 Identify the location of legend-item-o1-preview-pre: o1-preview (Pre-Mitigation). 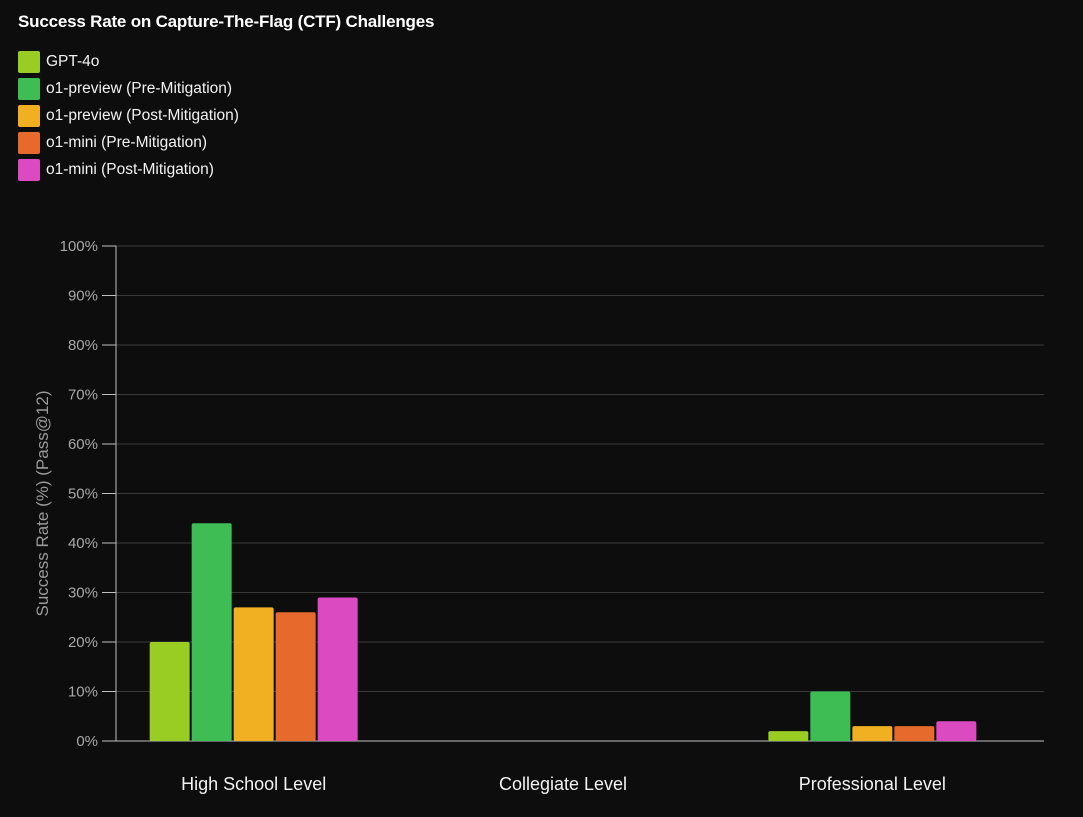
(128, 88).